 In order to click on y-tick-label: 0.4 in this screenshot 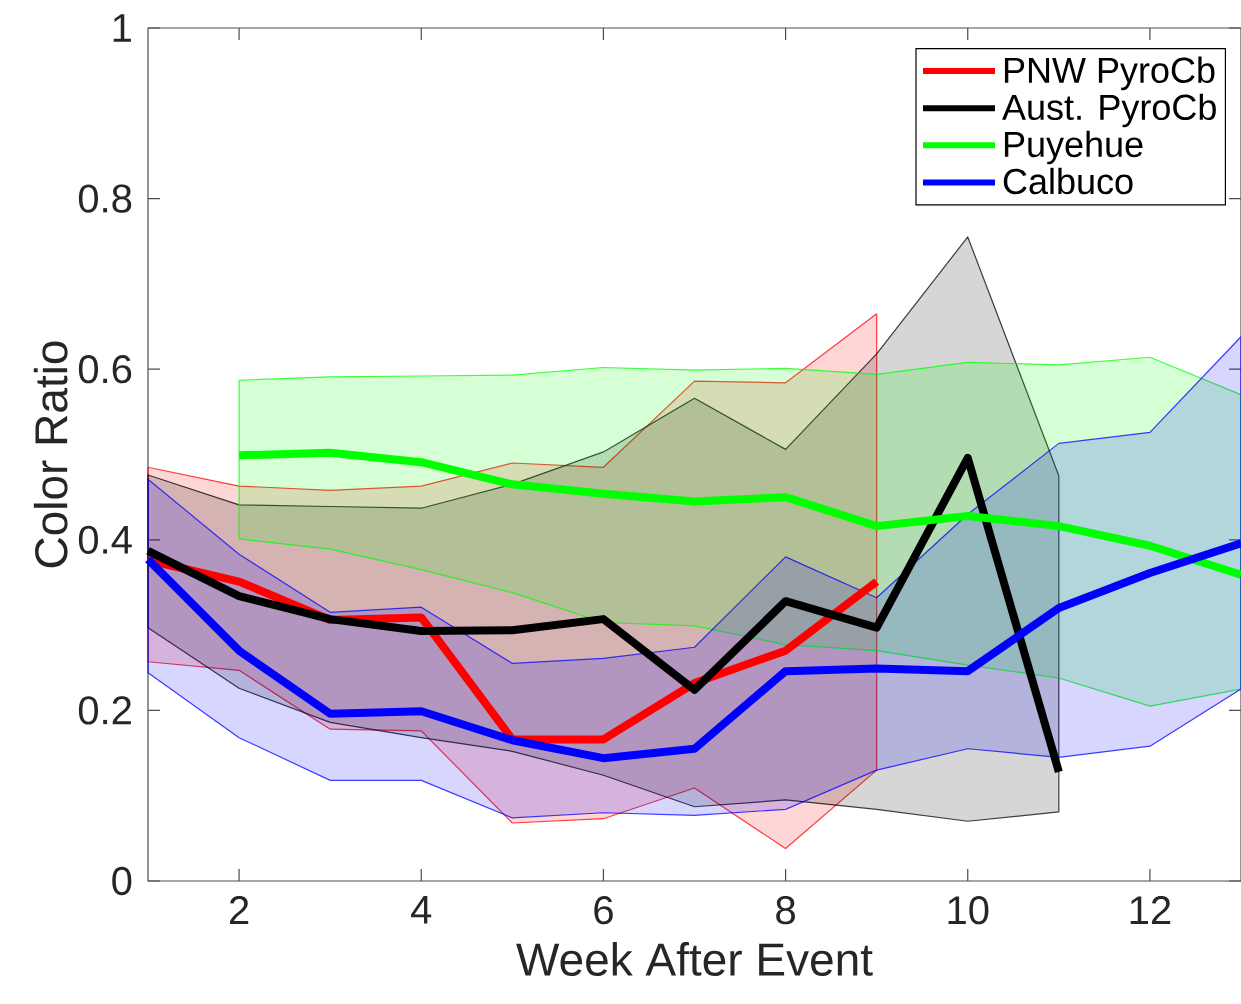, I will do `click(105, 539)`.